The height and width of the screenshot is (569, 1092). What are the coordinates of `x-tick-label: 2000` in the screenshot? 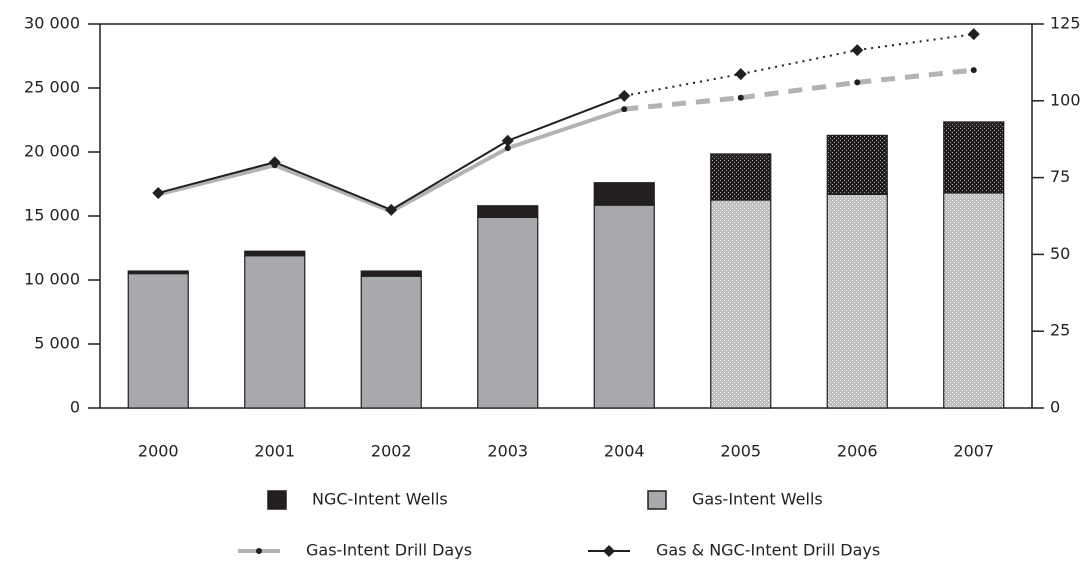 It's located at (158, 451).